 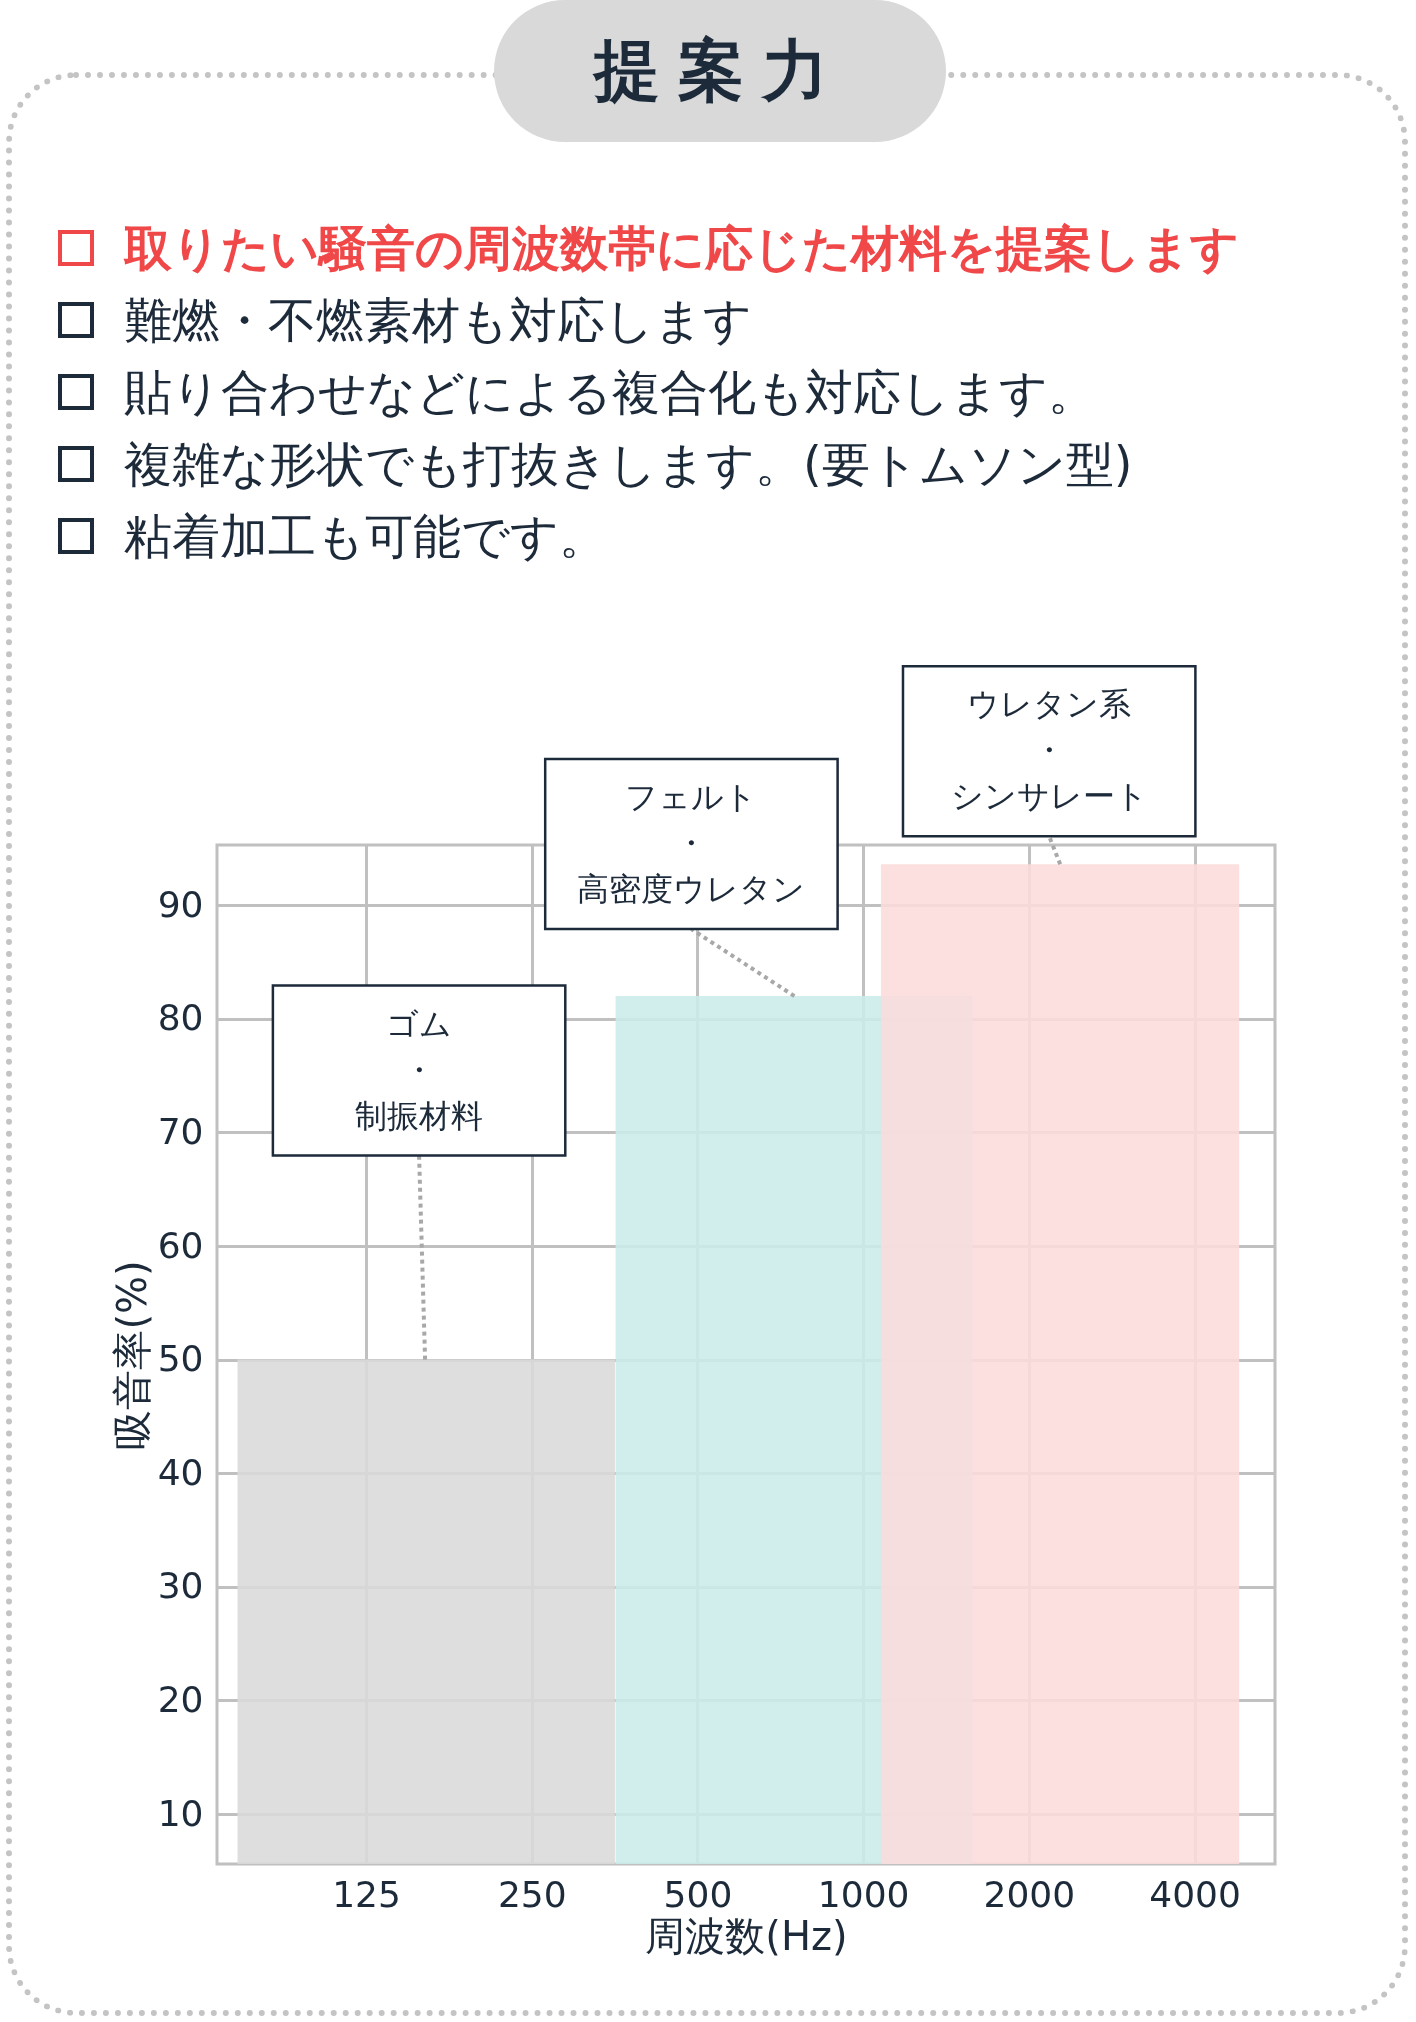 I want to click on y-tick-label: 20, so click(x=180, y=1699).